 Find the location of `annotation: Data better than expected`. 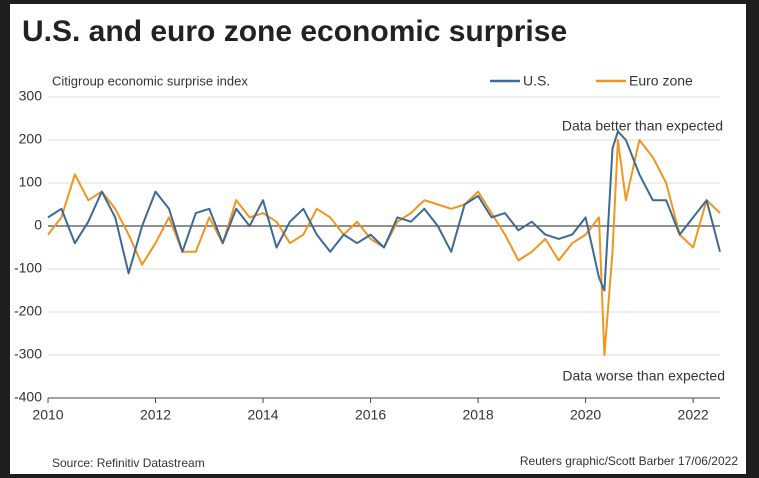

annotation: Data better than expected is located at coordinates (642, 126).